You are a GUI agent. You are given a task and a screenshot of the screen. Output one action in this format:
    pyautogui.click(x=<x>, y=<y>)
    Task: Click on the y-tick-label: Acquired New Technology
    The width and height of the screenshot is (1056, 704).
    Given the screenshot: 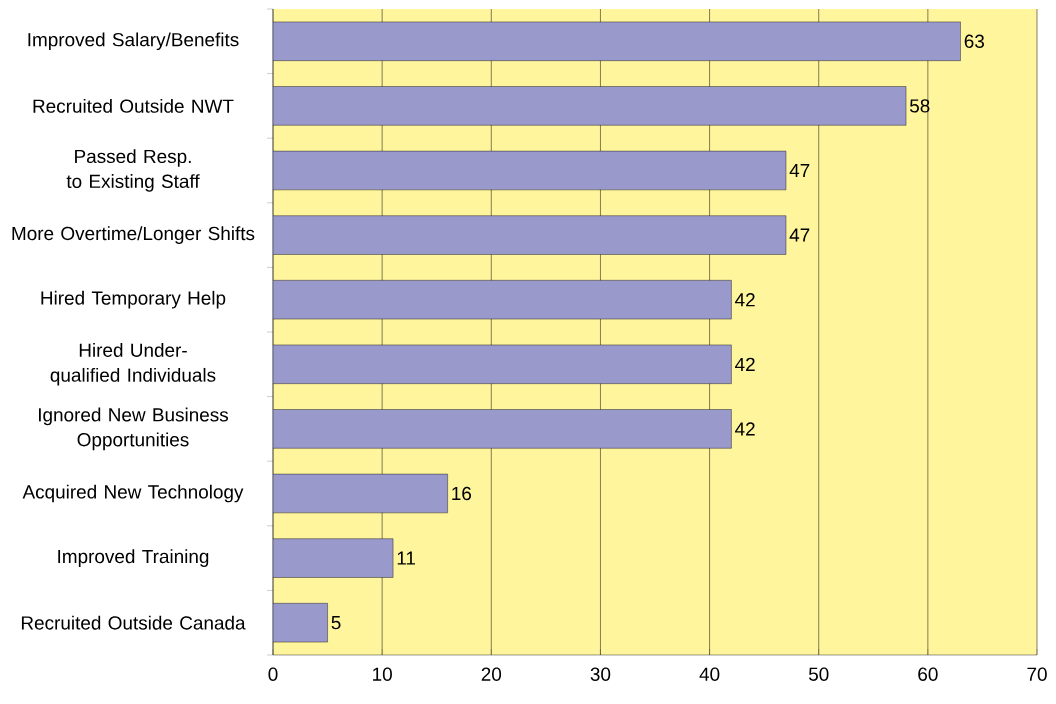 What is the action you would take?
    pyautogui.click(x=133, y=493)
    